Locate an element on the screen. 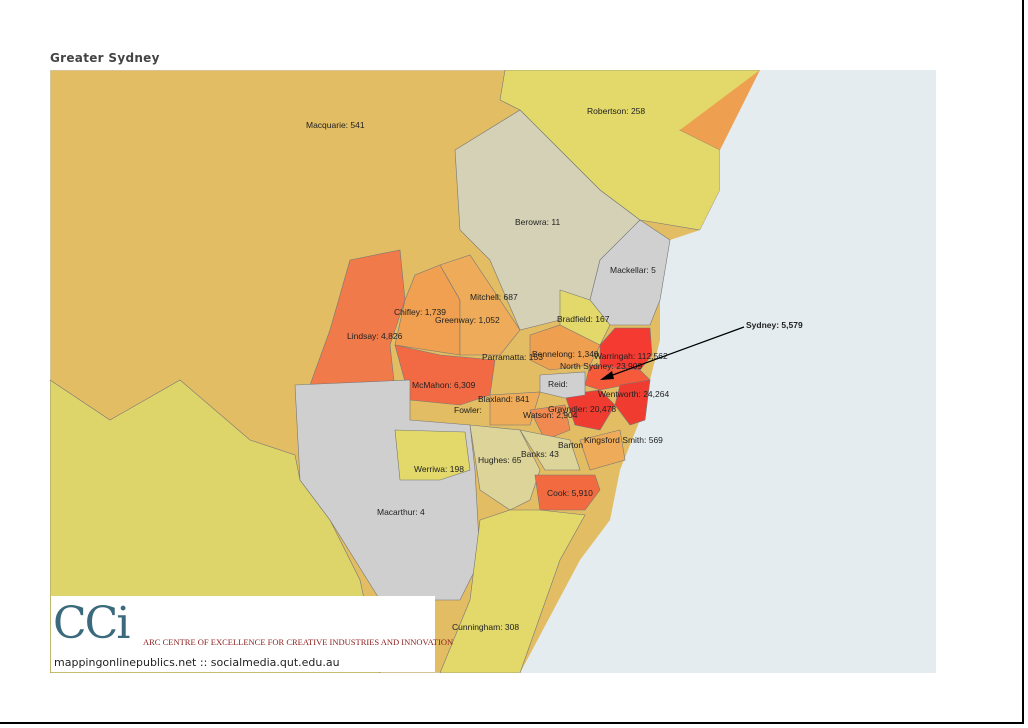 The width and height of the screenshot is (1028, 728). callout-arrow is located at coordinates (677, 351).